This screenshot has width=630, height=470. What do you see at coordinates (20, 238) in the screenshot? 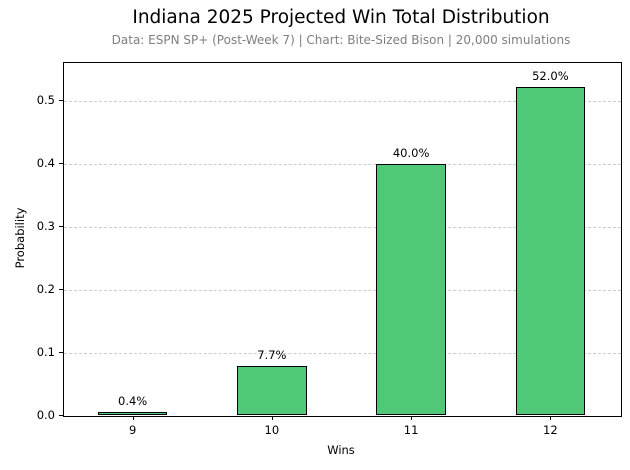
I see `y-axis-label: Probability` at bounding box center [20, 238].